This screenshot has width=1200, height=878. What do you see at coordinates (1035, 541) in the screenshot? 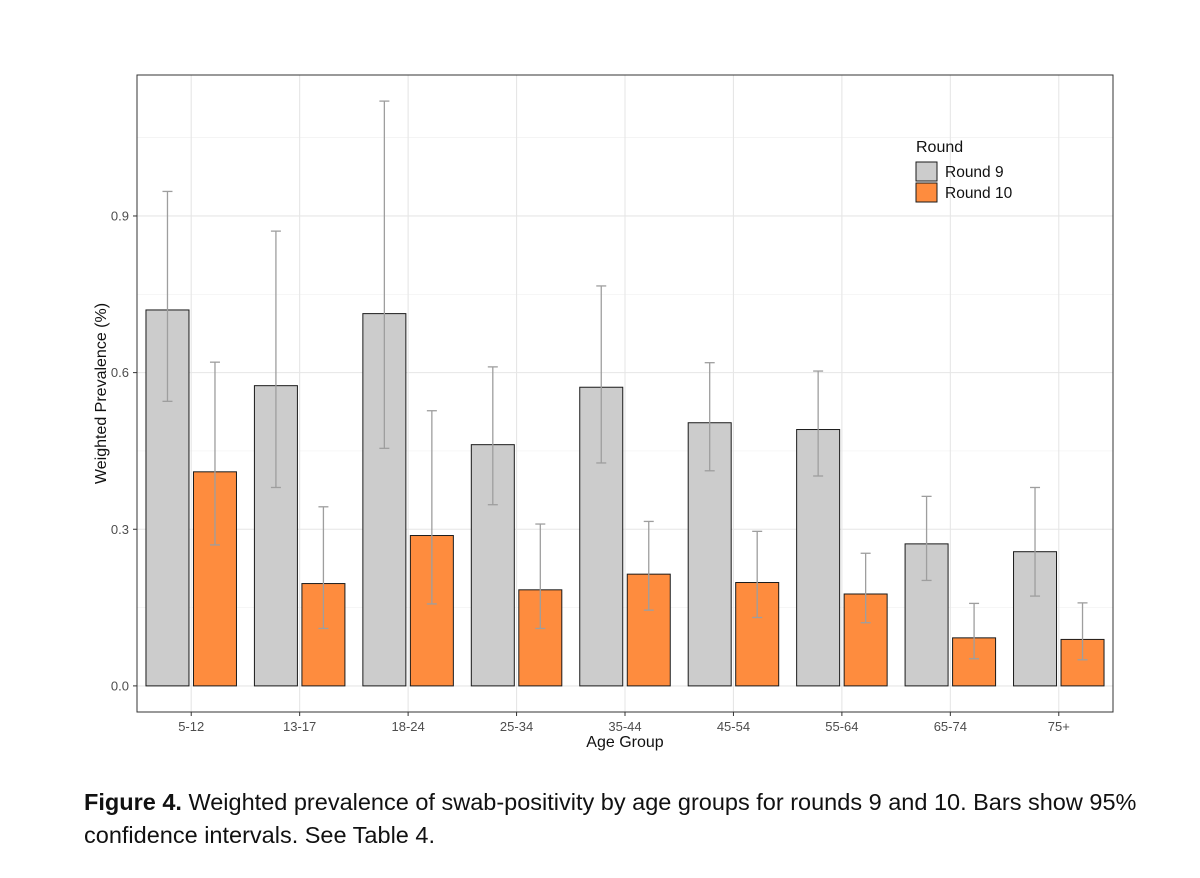
I see `error-bar-round-9-75+` at bounding box center [1035, 541].